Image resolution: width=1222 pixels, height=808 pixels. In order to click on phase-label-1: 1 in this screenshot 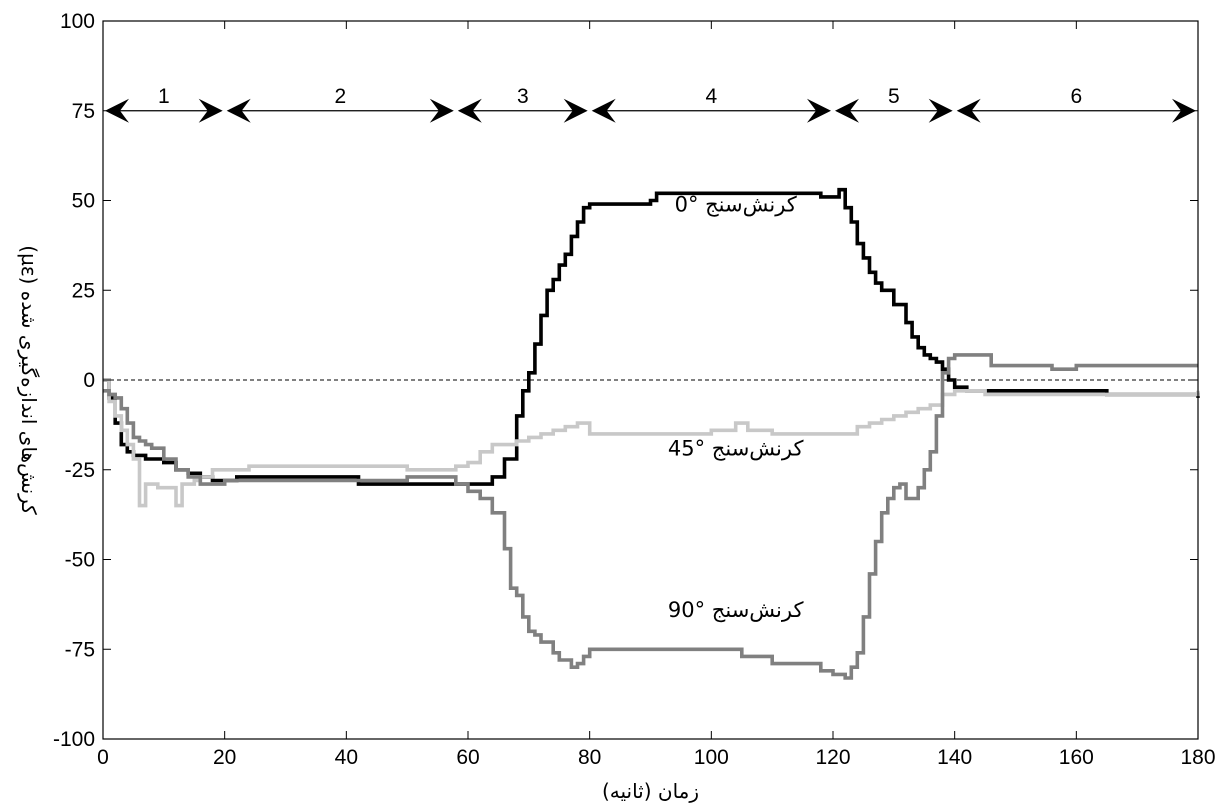, I will do `click(164, 96)`.